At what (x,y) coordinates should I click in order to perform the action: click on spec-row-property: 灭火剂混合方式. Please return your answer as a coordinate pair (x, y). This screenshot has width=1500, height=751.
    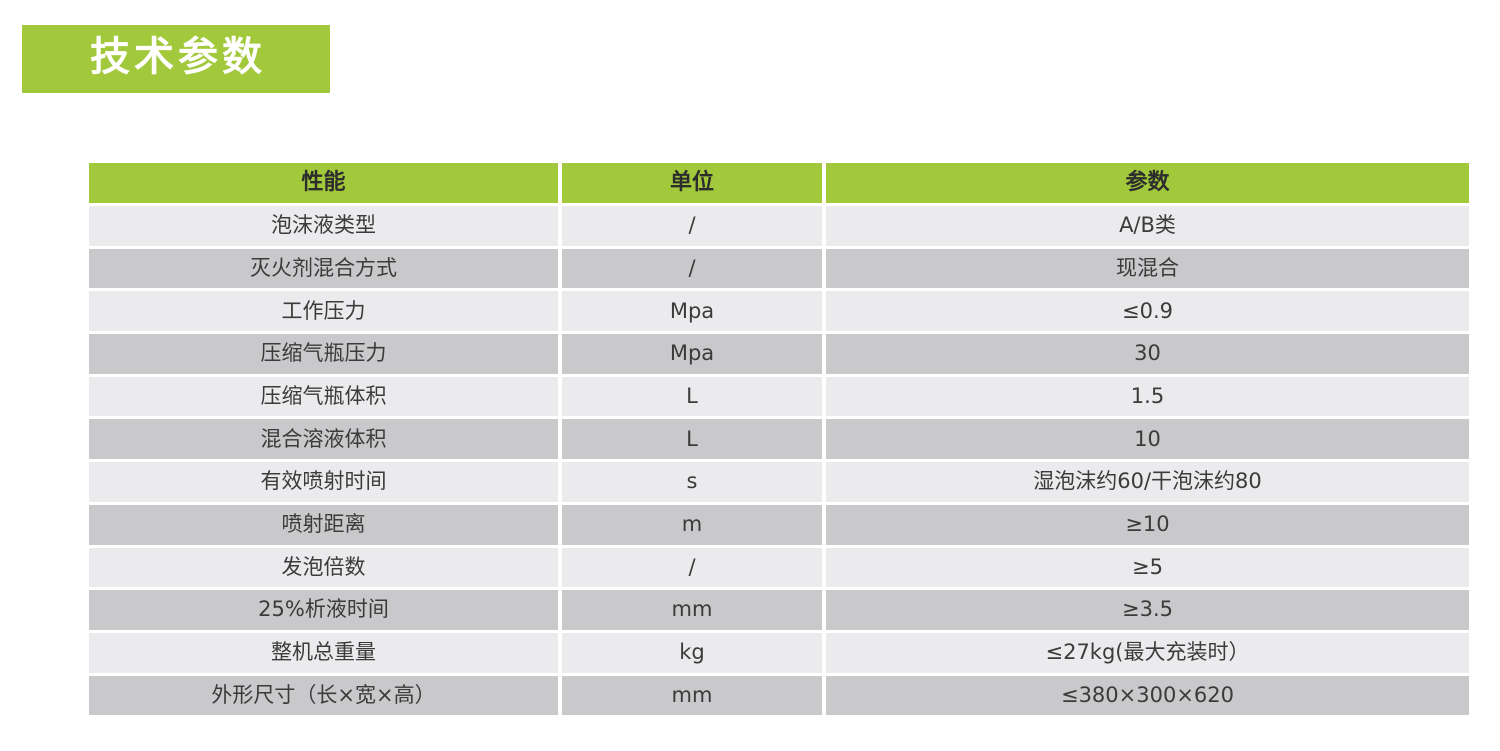
    Looking at the image, I should click on (323, 268).